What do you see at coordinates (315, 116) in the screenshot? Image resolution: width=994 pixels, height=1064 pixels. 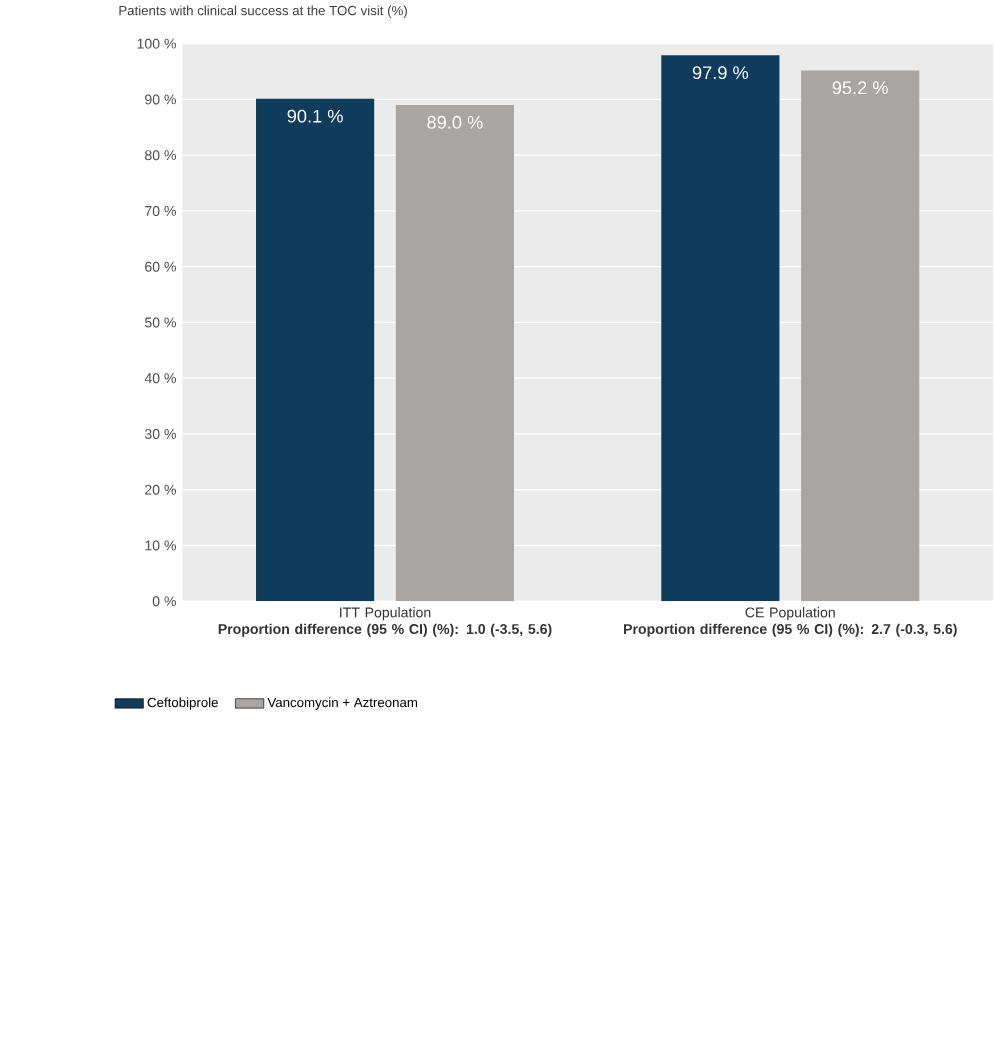 I see `data-label: 90.1 %` at bounding box center [315, 116].